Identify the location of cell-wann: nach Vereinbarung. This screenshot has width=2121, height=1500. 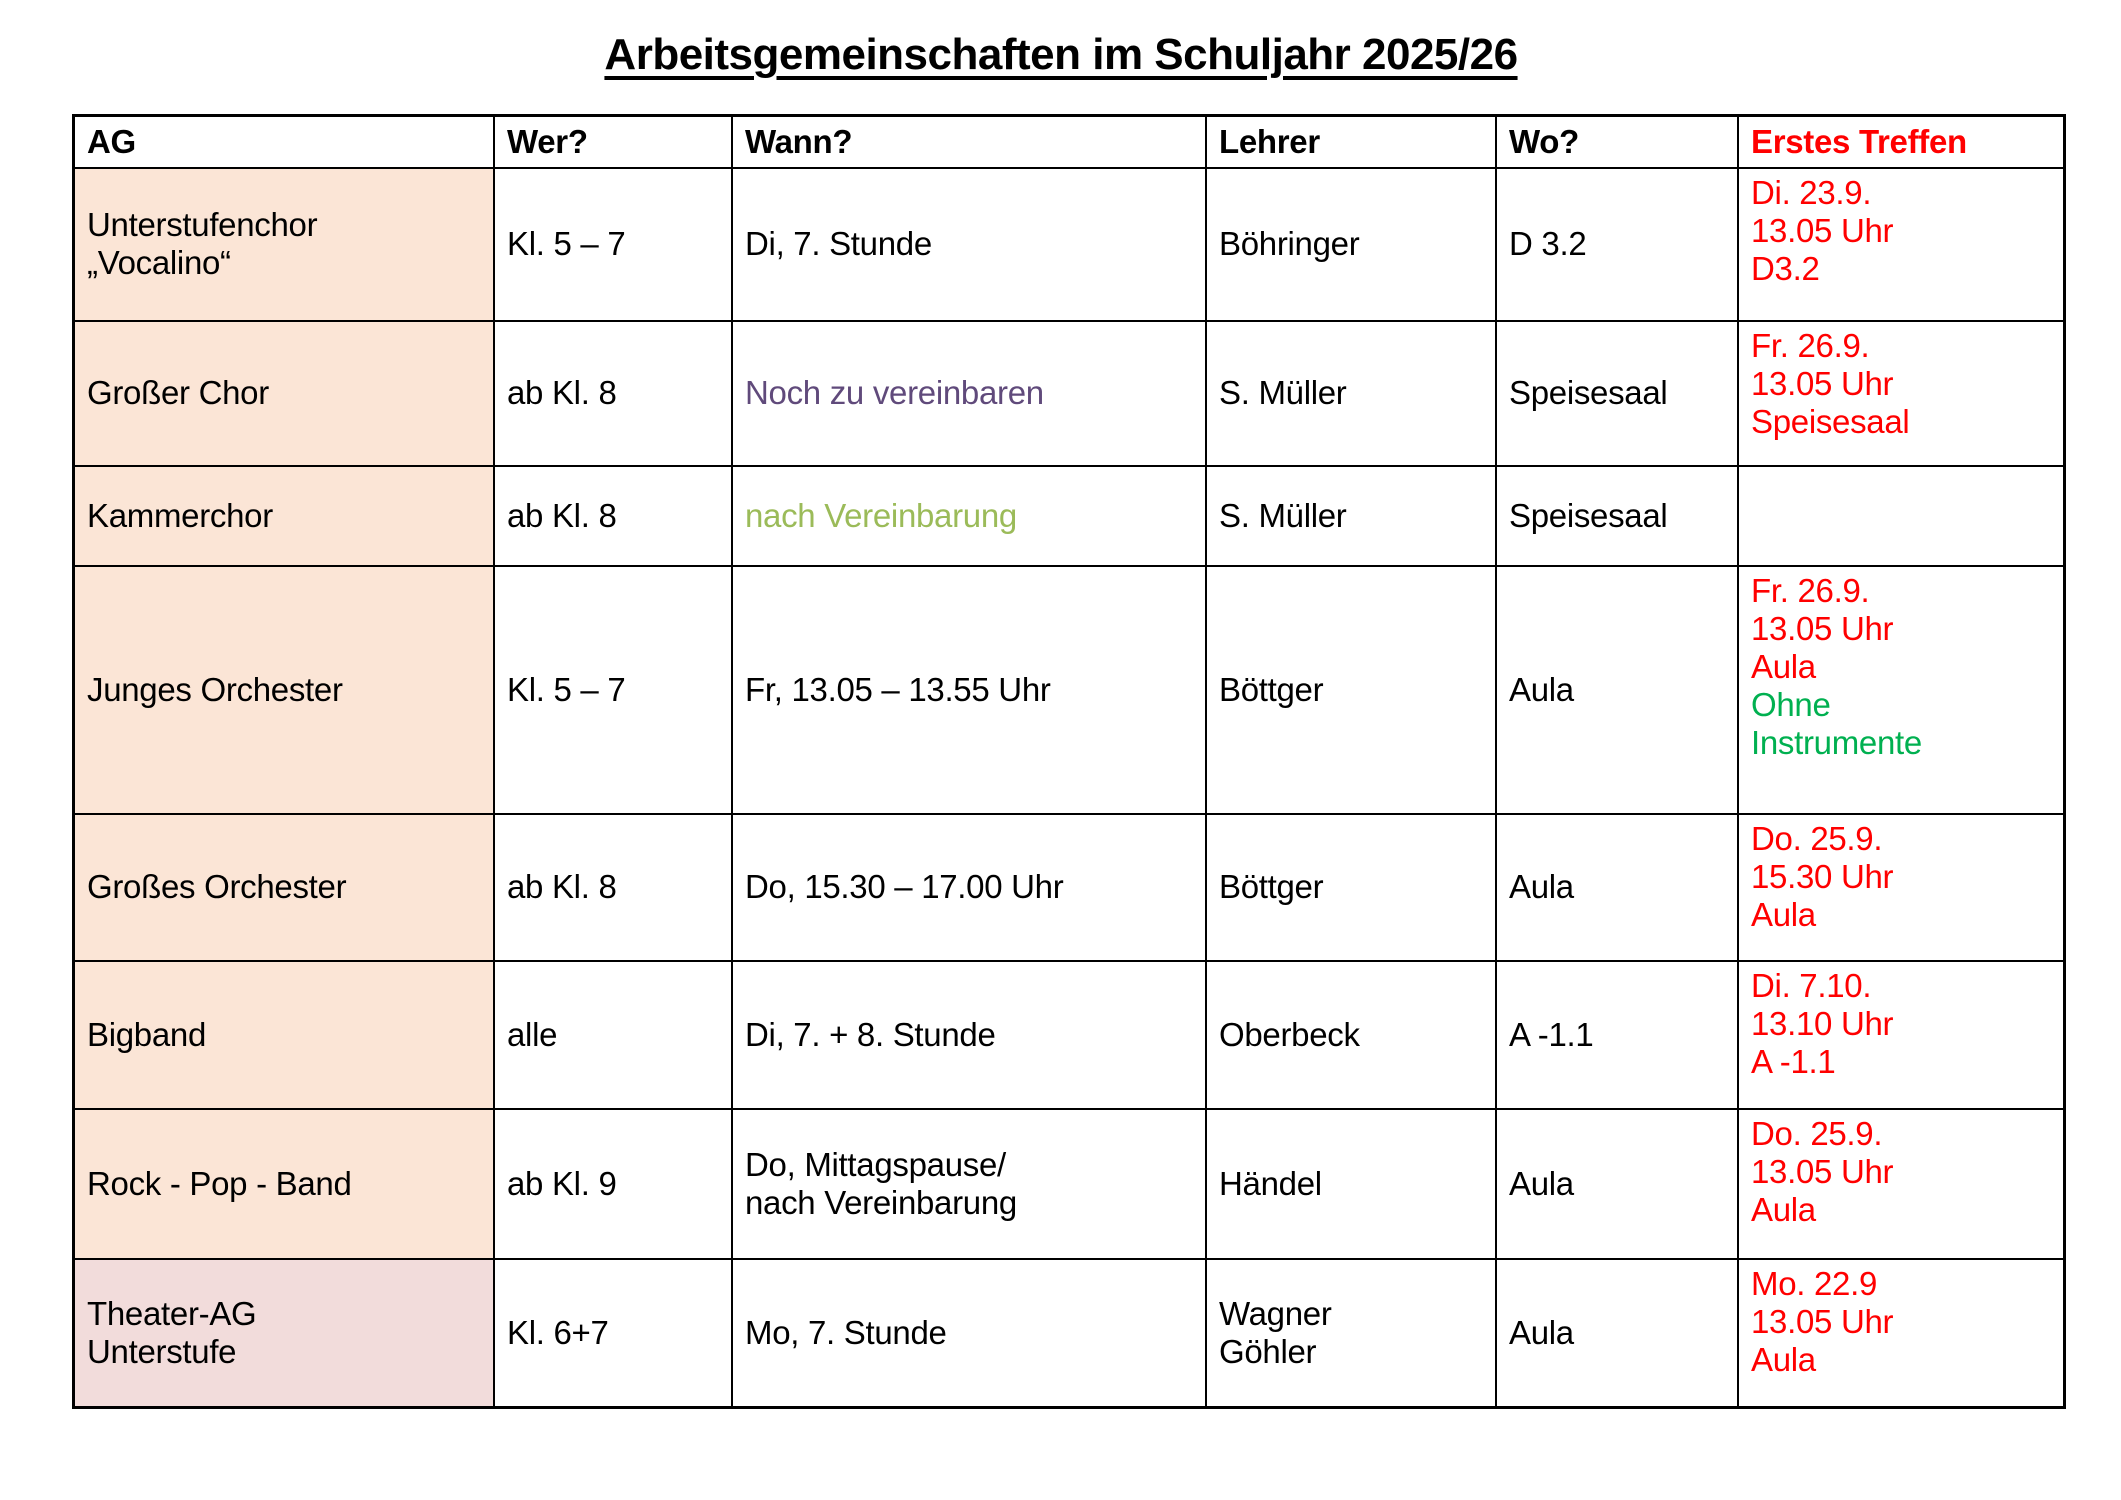
(969, 515).